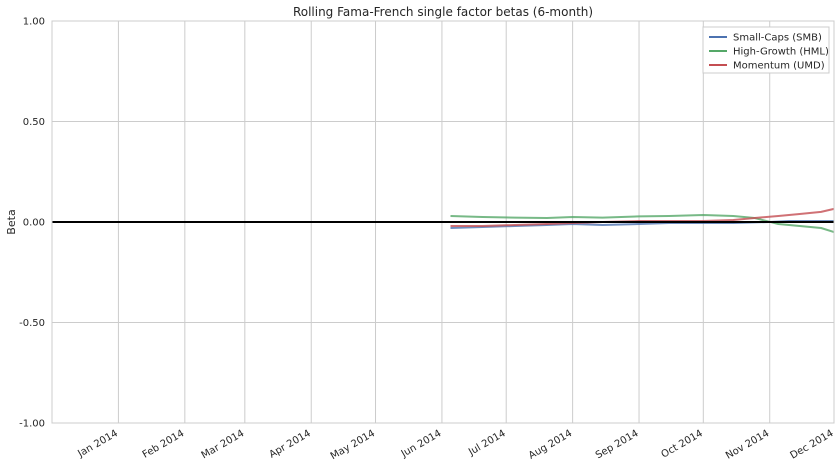  What do you see at coordinates (34, 223) in the screenshot?
I see `y-tick-label: 0.00` at bounding box center [34, 223].